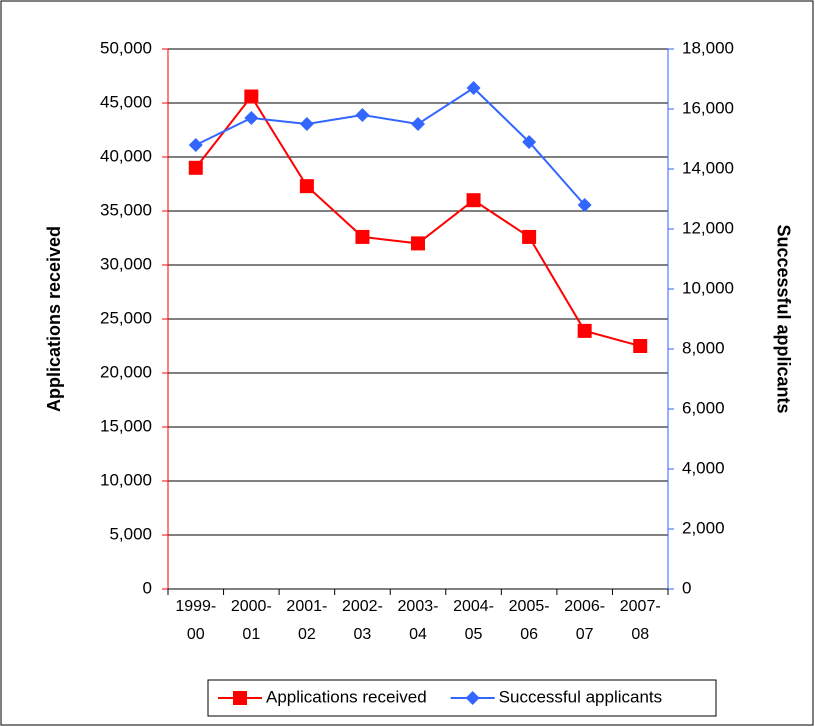  What do you see at coordinates (708, 167) in the screenshot?
I see `y2-tick-label: 14,000` at bounding box center [708, 167].